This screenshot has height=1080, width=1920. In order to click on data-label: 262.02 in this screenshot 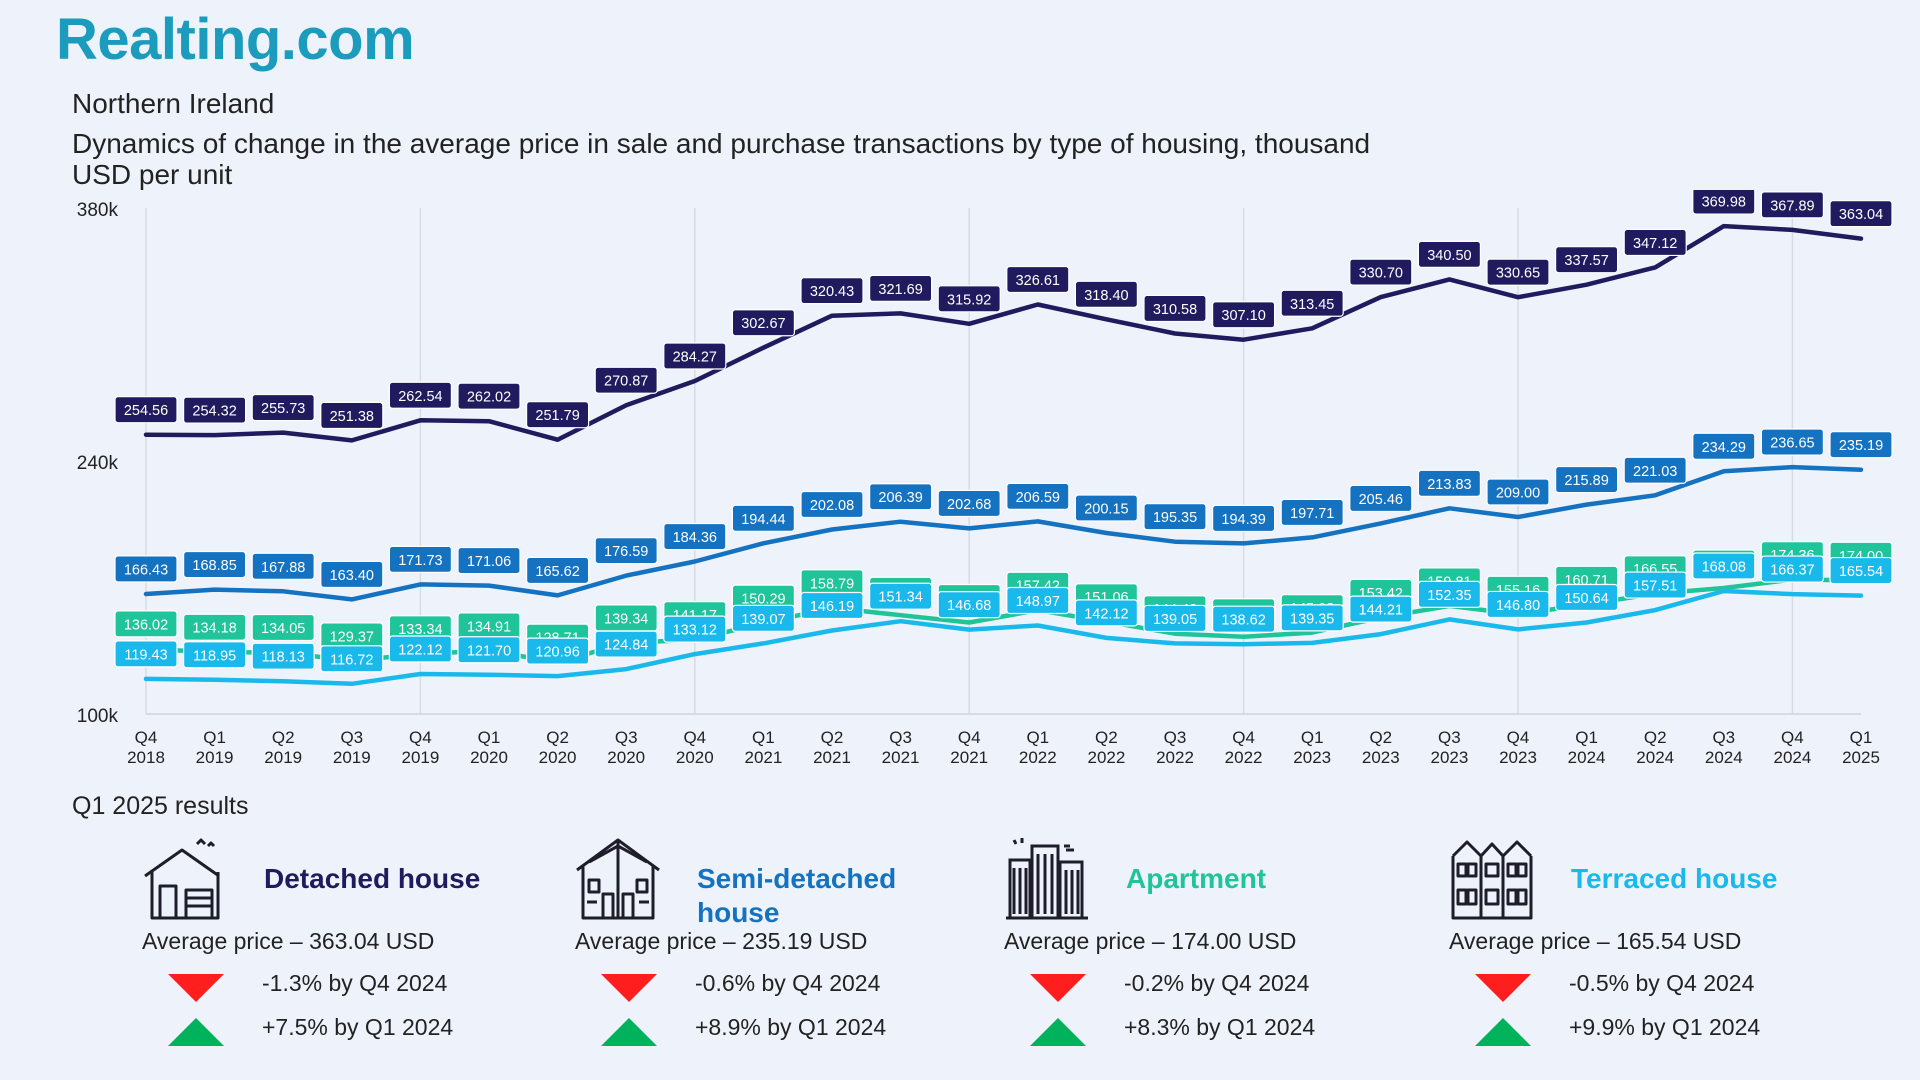, I will do `click(489, 398)`.